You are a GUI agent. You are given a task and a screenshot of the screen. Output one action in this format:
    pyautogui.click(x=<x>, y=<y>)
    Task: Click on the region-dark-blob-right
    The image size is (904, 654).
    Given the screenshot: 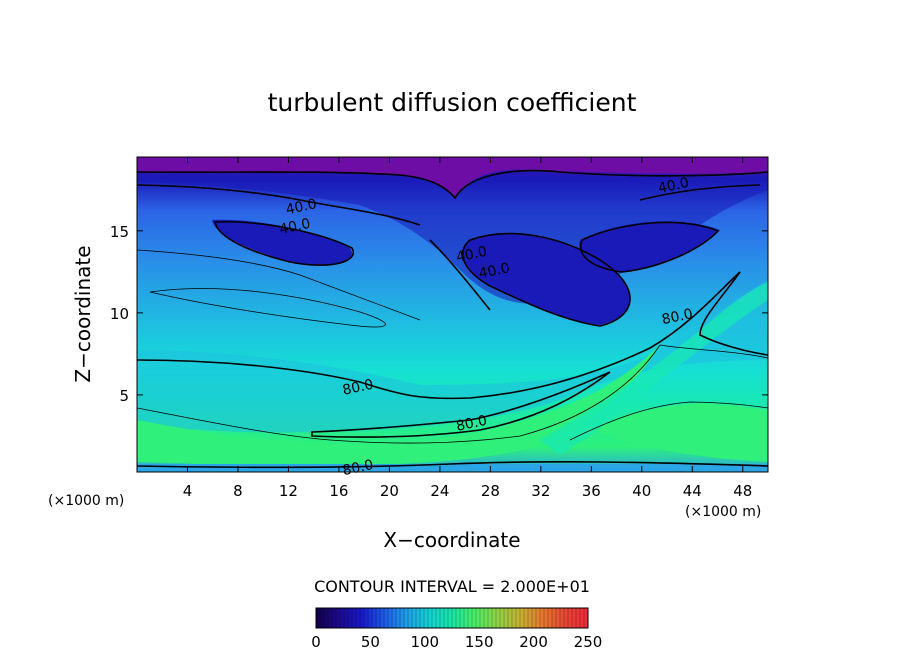 What is the action you would take?
    pyautogui.click(x=649, y=246)
    